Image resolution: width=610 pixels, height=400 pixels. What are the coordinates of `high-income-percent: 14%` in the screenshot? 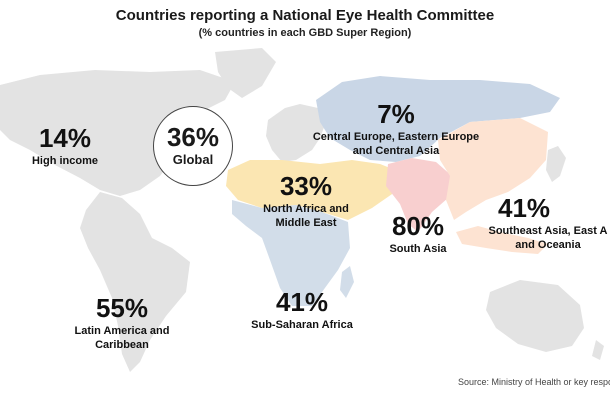 It's located at (65, 138).